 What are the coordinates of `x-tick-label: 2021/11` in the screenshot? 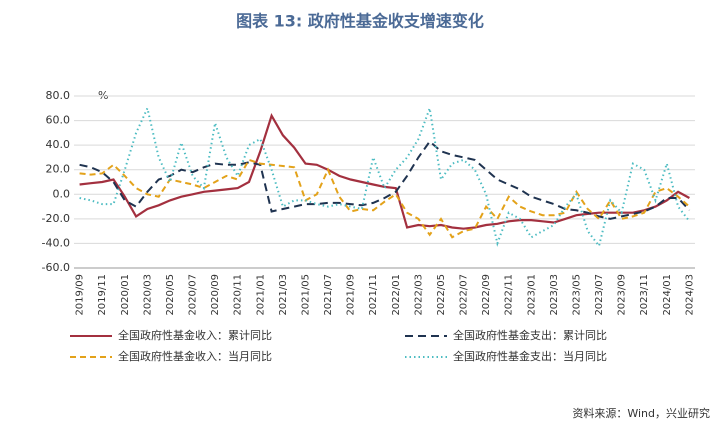 It's located at (373, 295).